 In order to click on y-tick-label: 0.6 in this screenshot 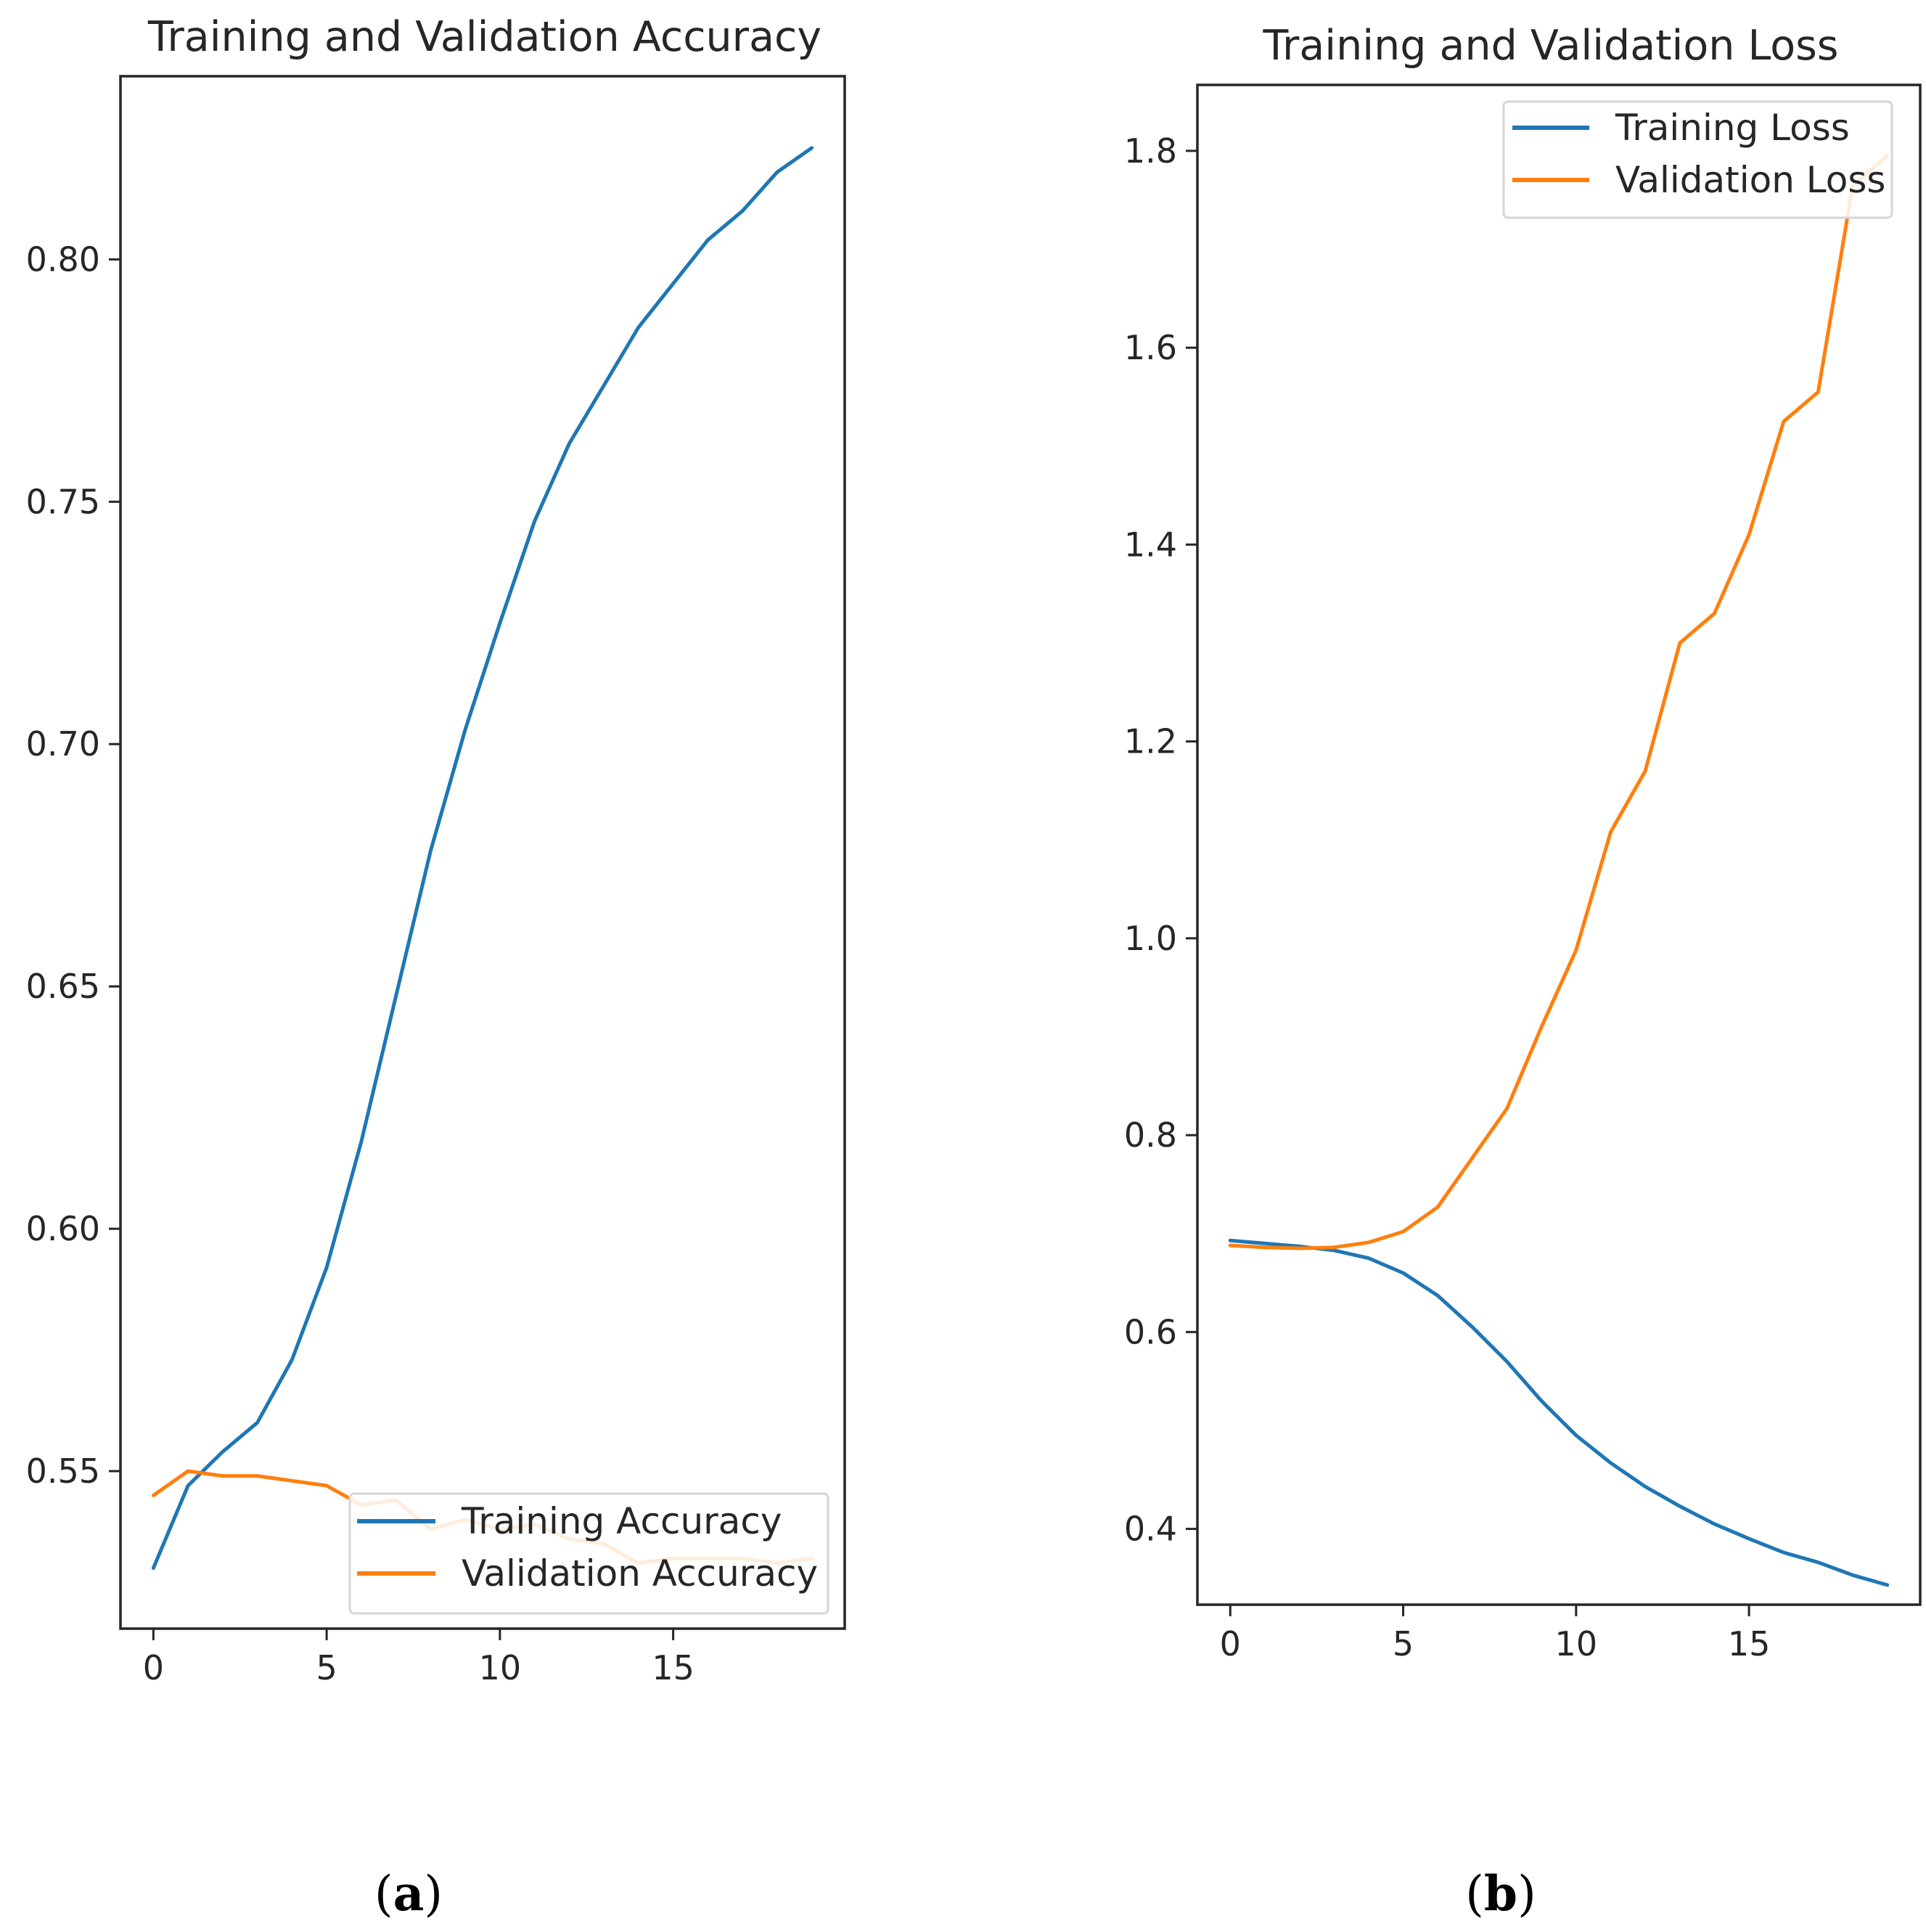, I will do `click(1150, 1331)`.